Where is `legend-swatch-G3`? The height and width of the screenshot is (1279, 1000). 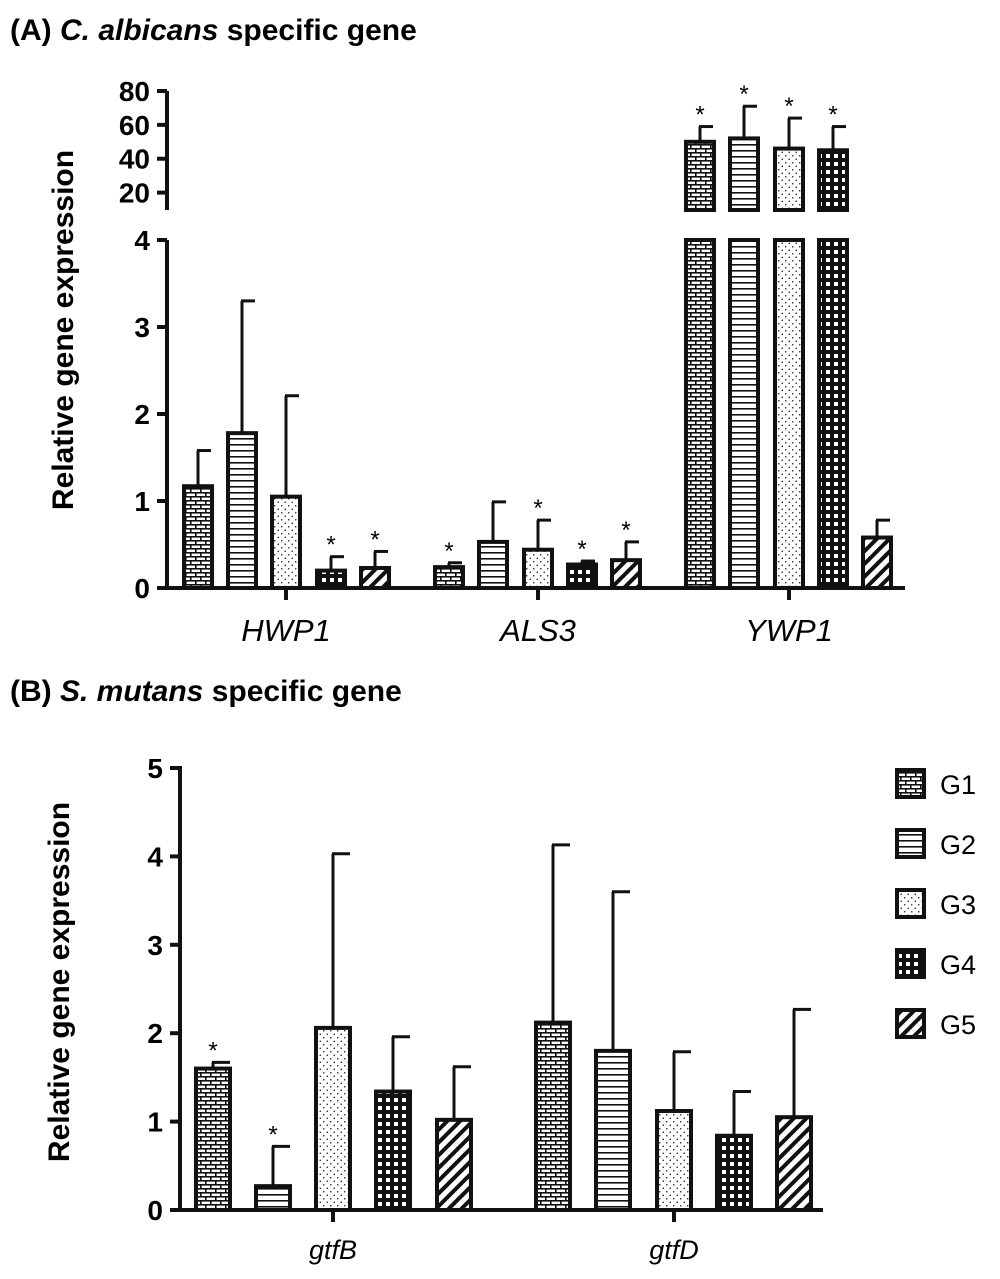 legend-swatch-G3 is located at coordinates (910, 903).